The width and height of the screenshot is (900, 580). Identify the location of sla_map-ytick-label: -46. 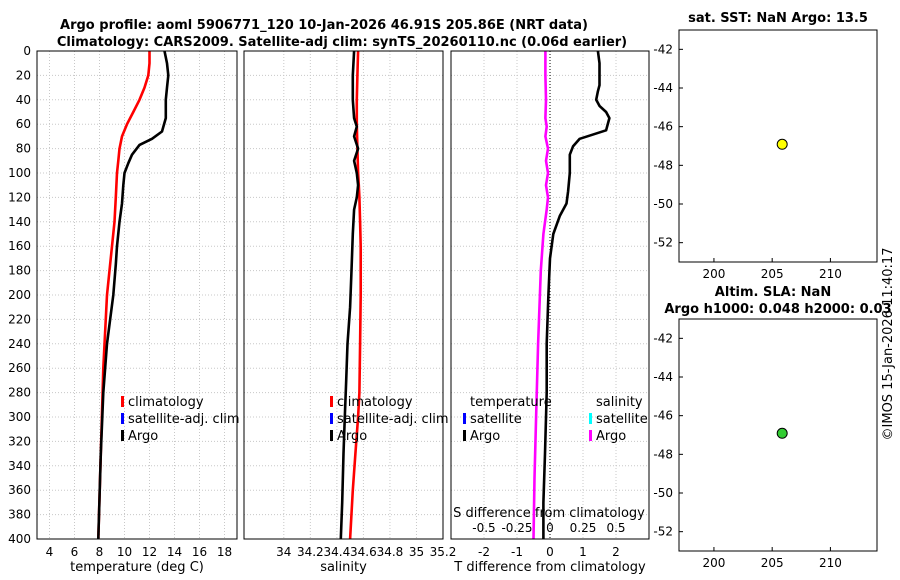
(663, 416).